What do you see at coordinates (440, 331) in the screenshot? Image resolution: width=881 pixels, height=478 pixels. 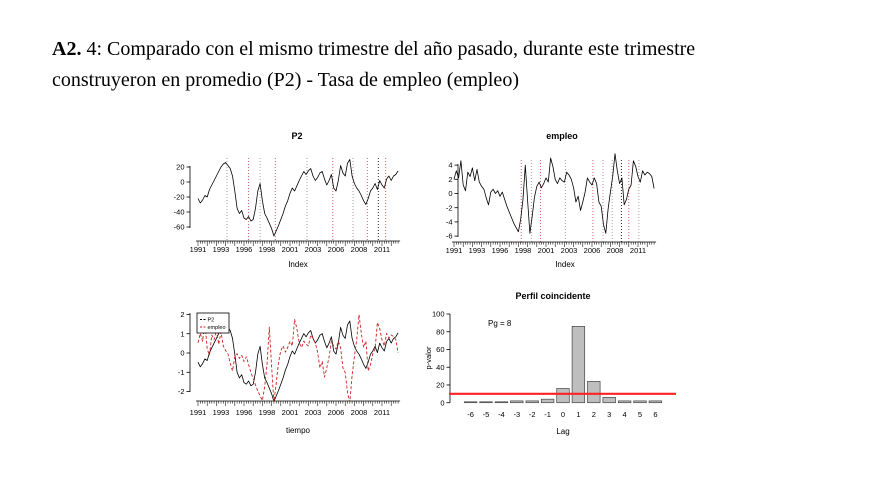 I see `y-tick-label: 80` at bounding box center [440, 331].